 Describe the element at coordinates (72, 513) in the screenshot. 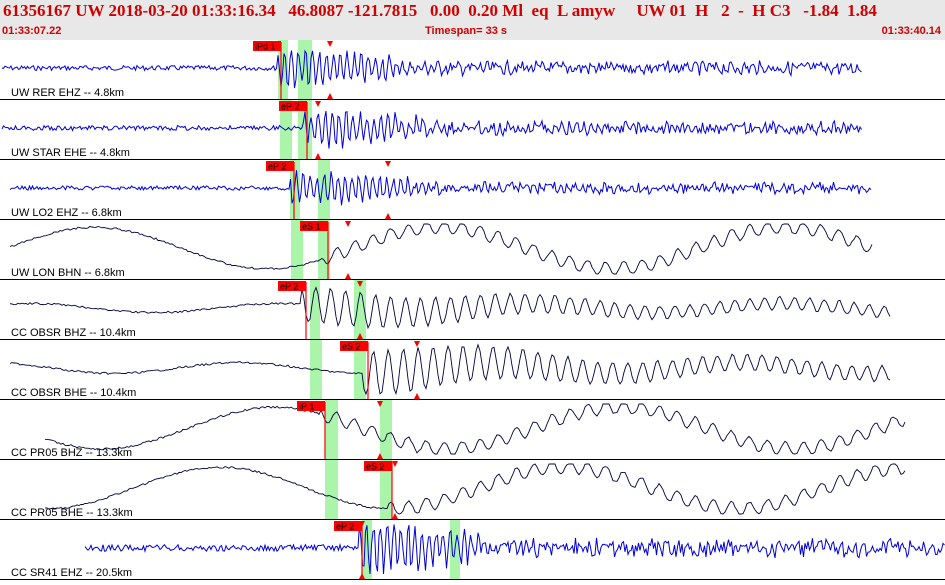

I see `trace-label: CC PR05 BHE -- 13.3km` at that location.